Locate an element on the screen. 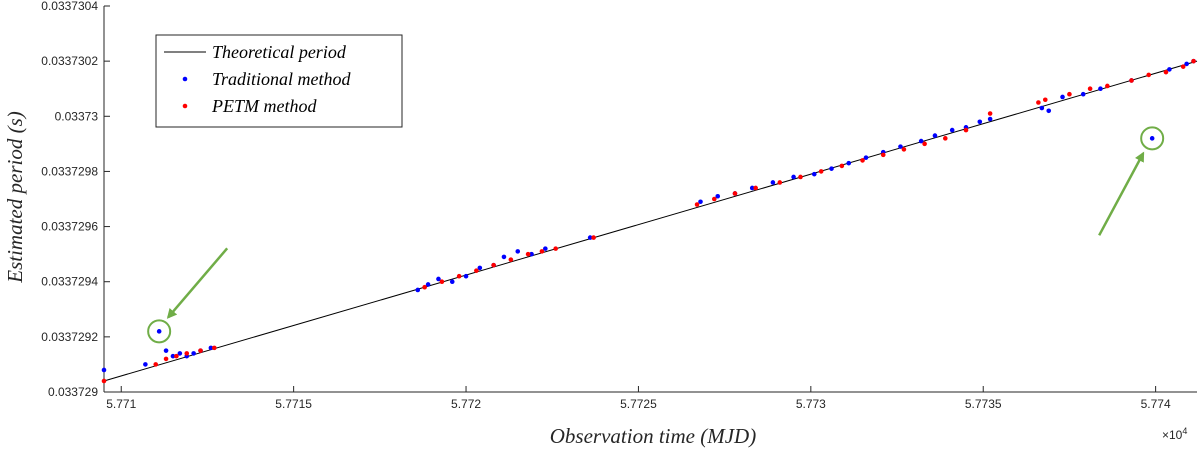 The width and height of the screenshot is (1200, 449). y-tick-label: 0.0337292 is located at coordinates (69, 337).